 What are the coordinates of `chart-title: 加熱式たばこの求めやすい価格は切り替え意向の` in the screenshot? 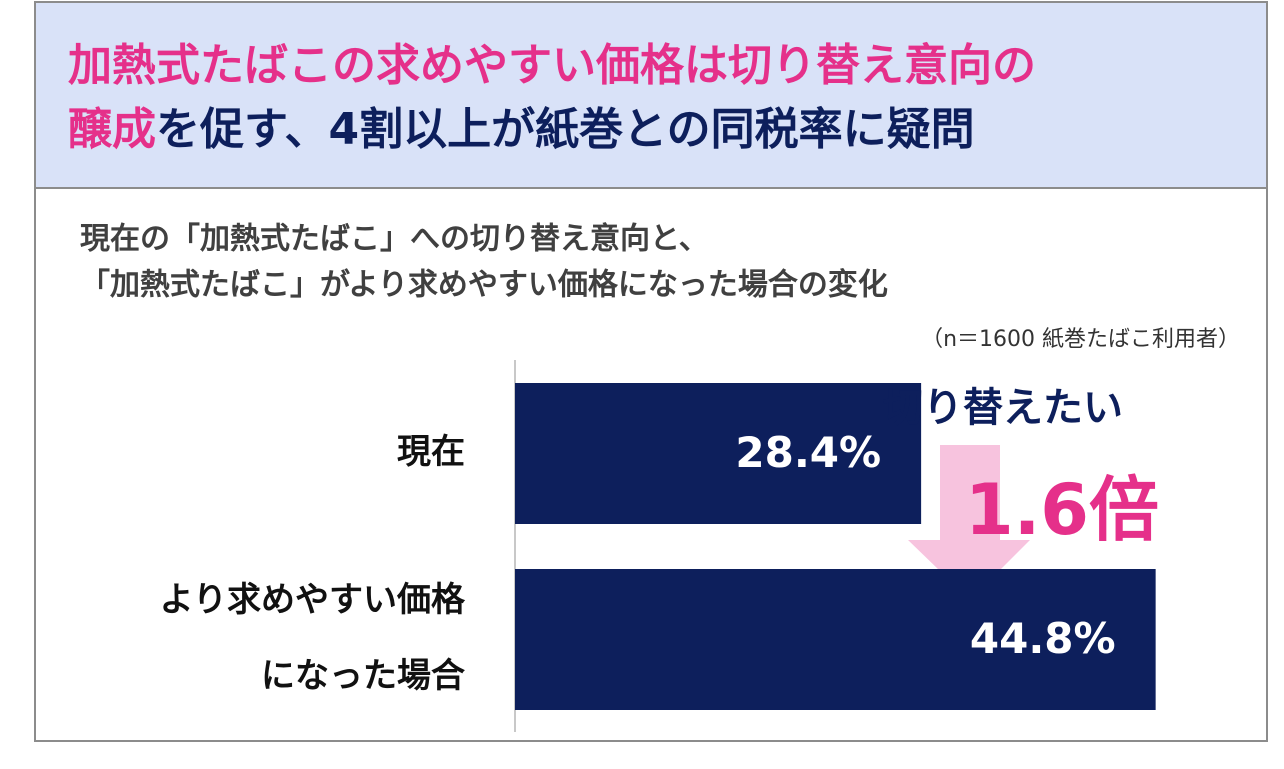 It's located at (552, 65).